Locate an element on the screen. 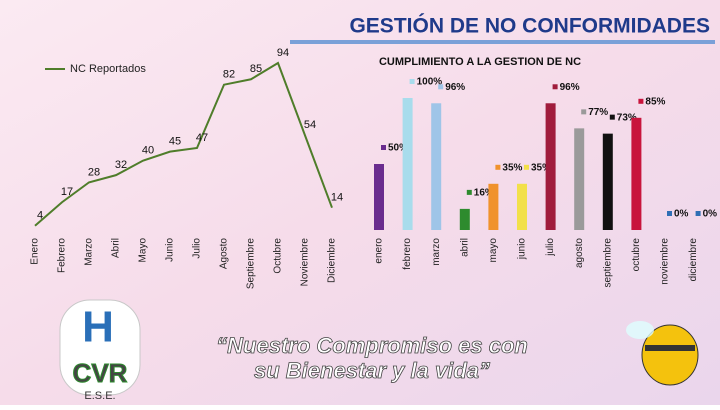 This screenshot has height=410, width=720. x-tick-label: Marzo is located at coordinates (89, 252).